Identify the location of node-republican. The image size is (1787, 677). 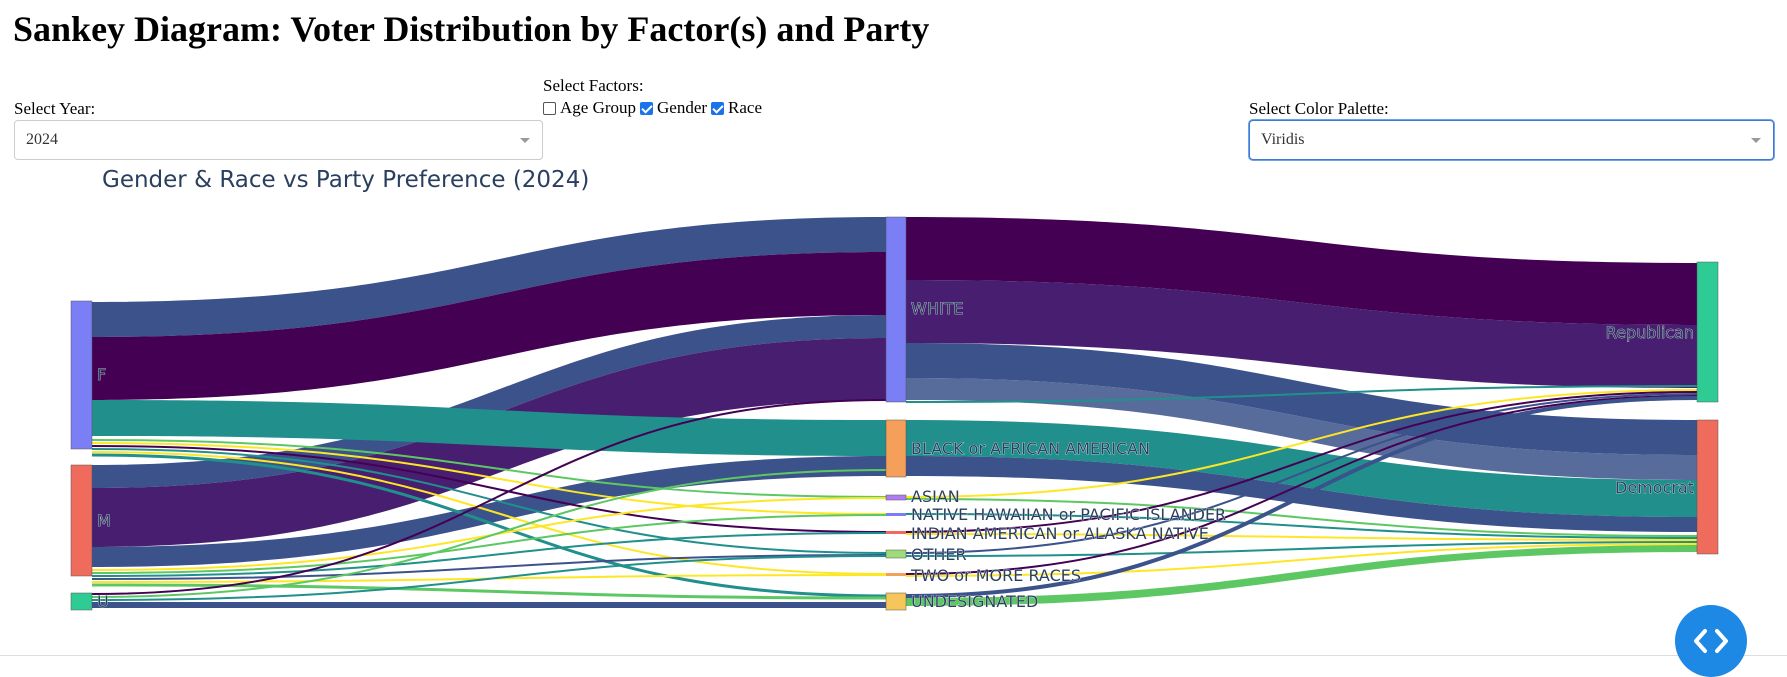
(1707, 332).